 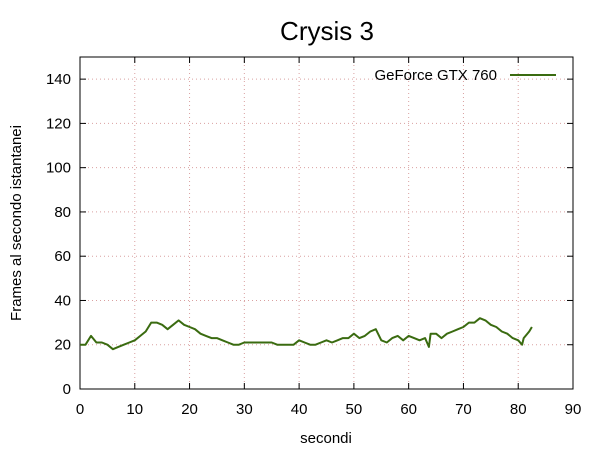 What do you see at coordinates (62, 345) in the screenshot?
I see `y-tick-label: 20` at bounding box center [62, 345].